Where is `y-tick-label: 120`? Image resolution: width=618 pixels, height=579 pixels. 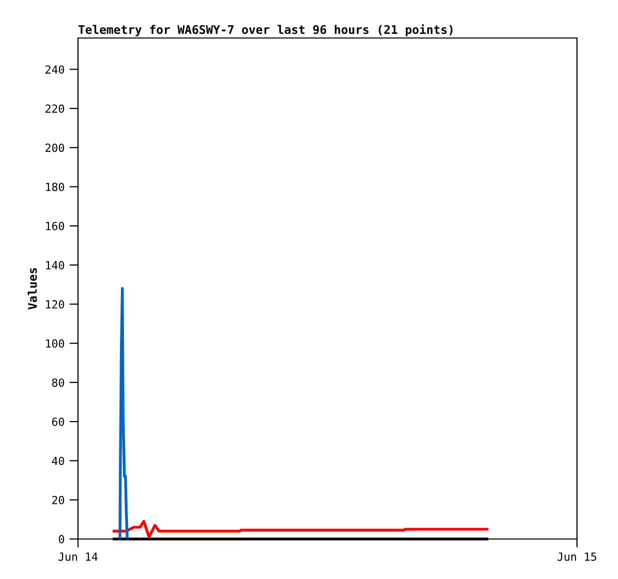 y-tick-label: 120 is located at coordinates (55, 304).